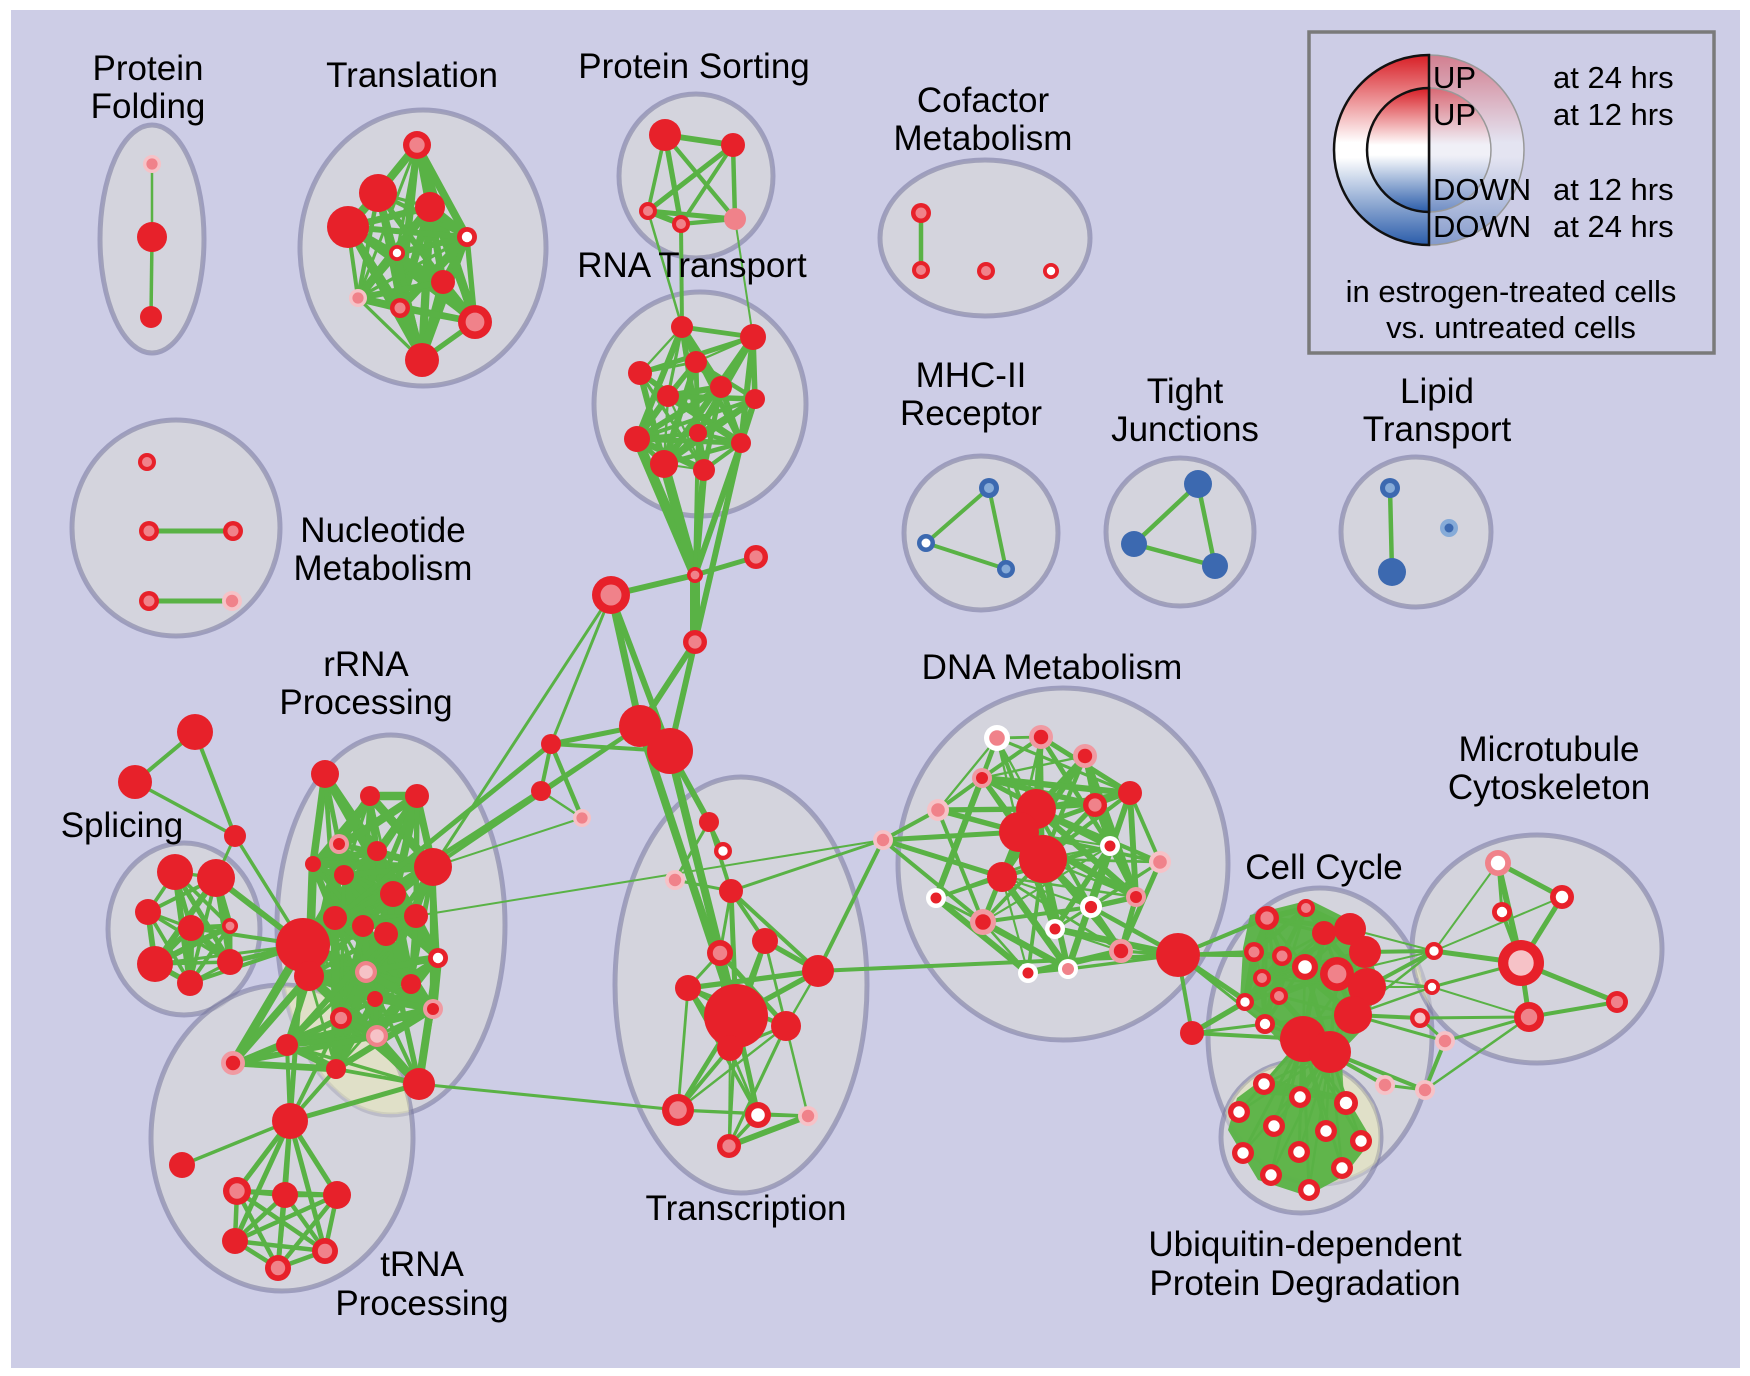  I want to click on svg-text: Protein, so click(148, 68).